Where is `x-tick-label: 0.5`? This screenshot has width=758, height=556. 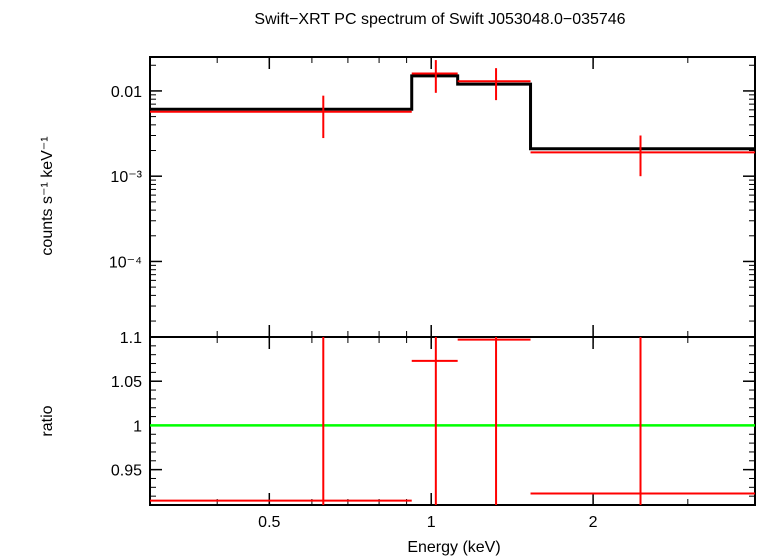 x-tick-label: 0.5 is located at coordinates (269, 522).